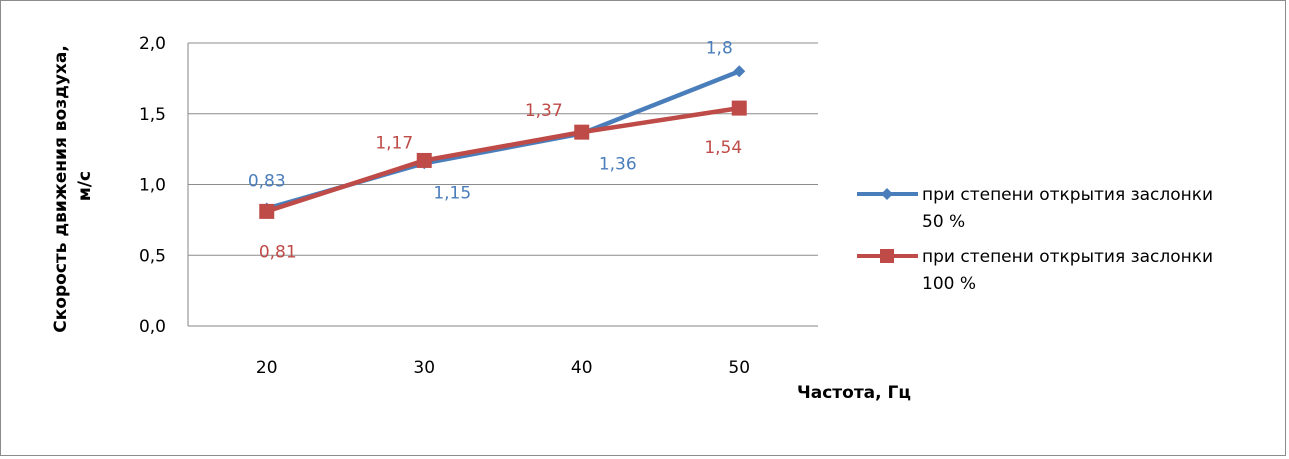 The height and width of the screenshot is (459, 1289). What do you see at coordinates (61, 189) in the screenshot?
I see `y-axis-title-line1: Скорость движения воздуха,` at bounding box center [61, 189].